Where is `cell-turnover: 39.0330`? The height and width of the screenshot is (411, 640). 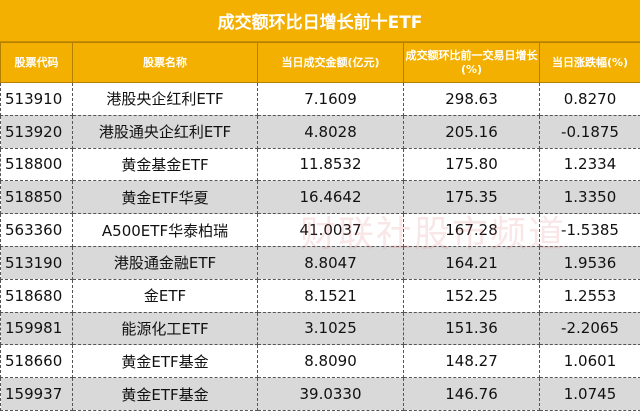
cell-turnover: 39.0330 is located at coordinates (331, 394).